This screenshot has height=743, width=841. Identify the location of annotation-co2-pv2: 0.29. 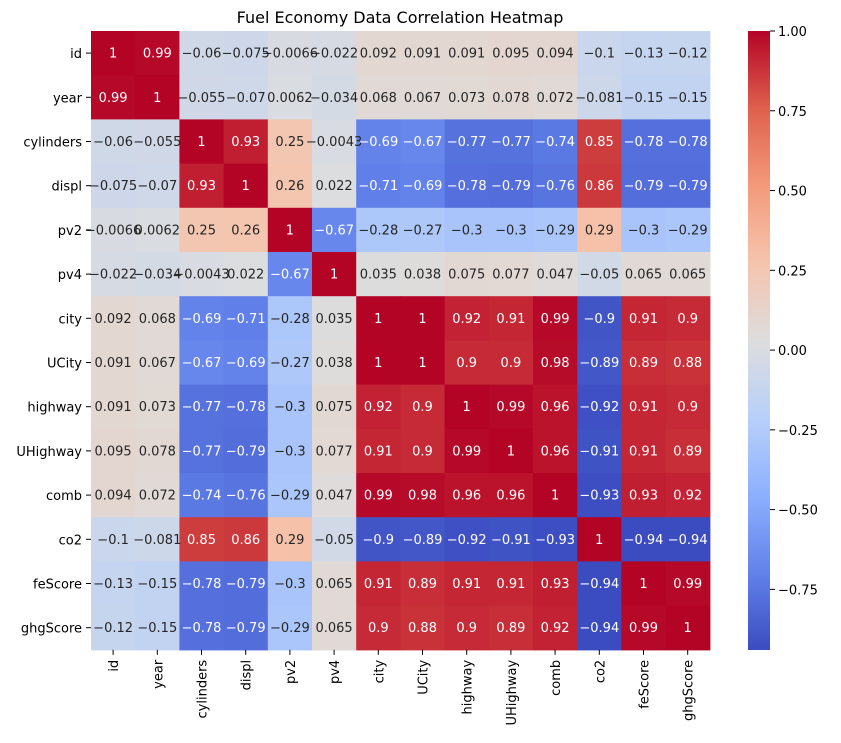
(289, 540).